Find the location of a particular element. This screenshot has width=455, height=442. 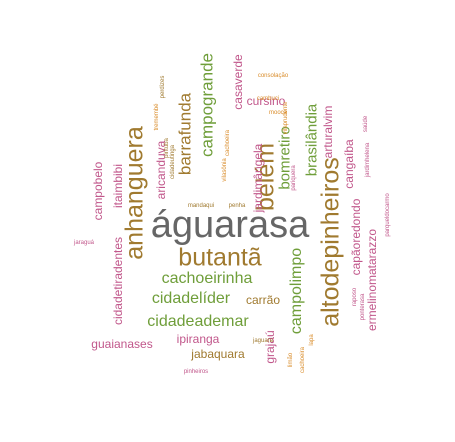

cloud-word: cidadeademar is located at coordinates (198, 321).